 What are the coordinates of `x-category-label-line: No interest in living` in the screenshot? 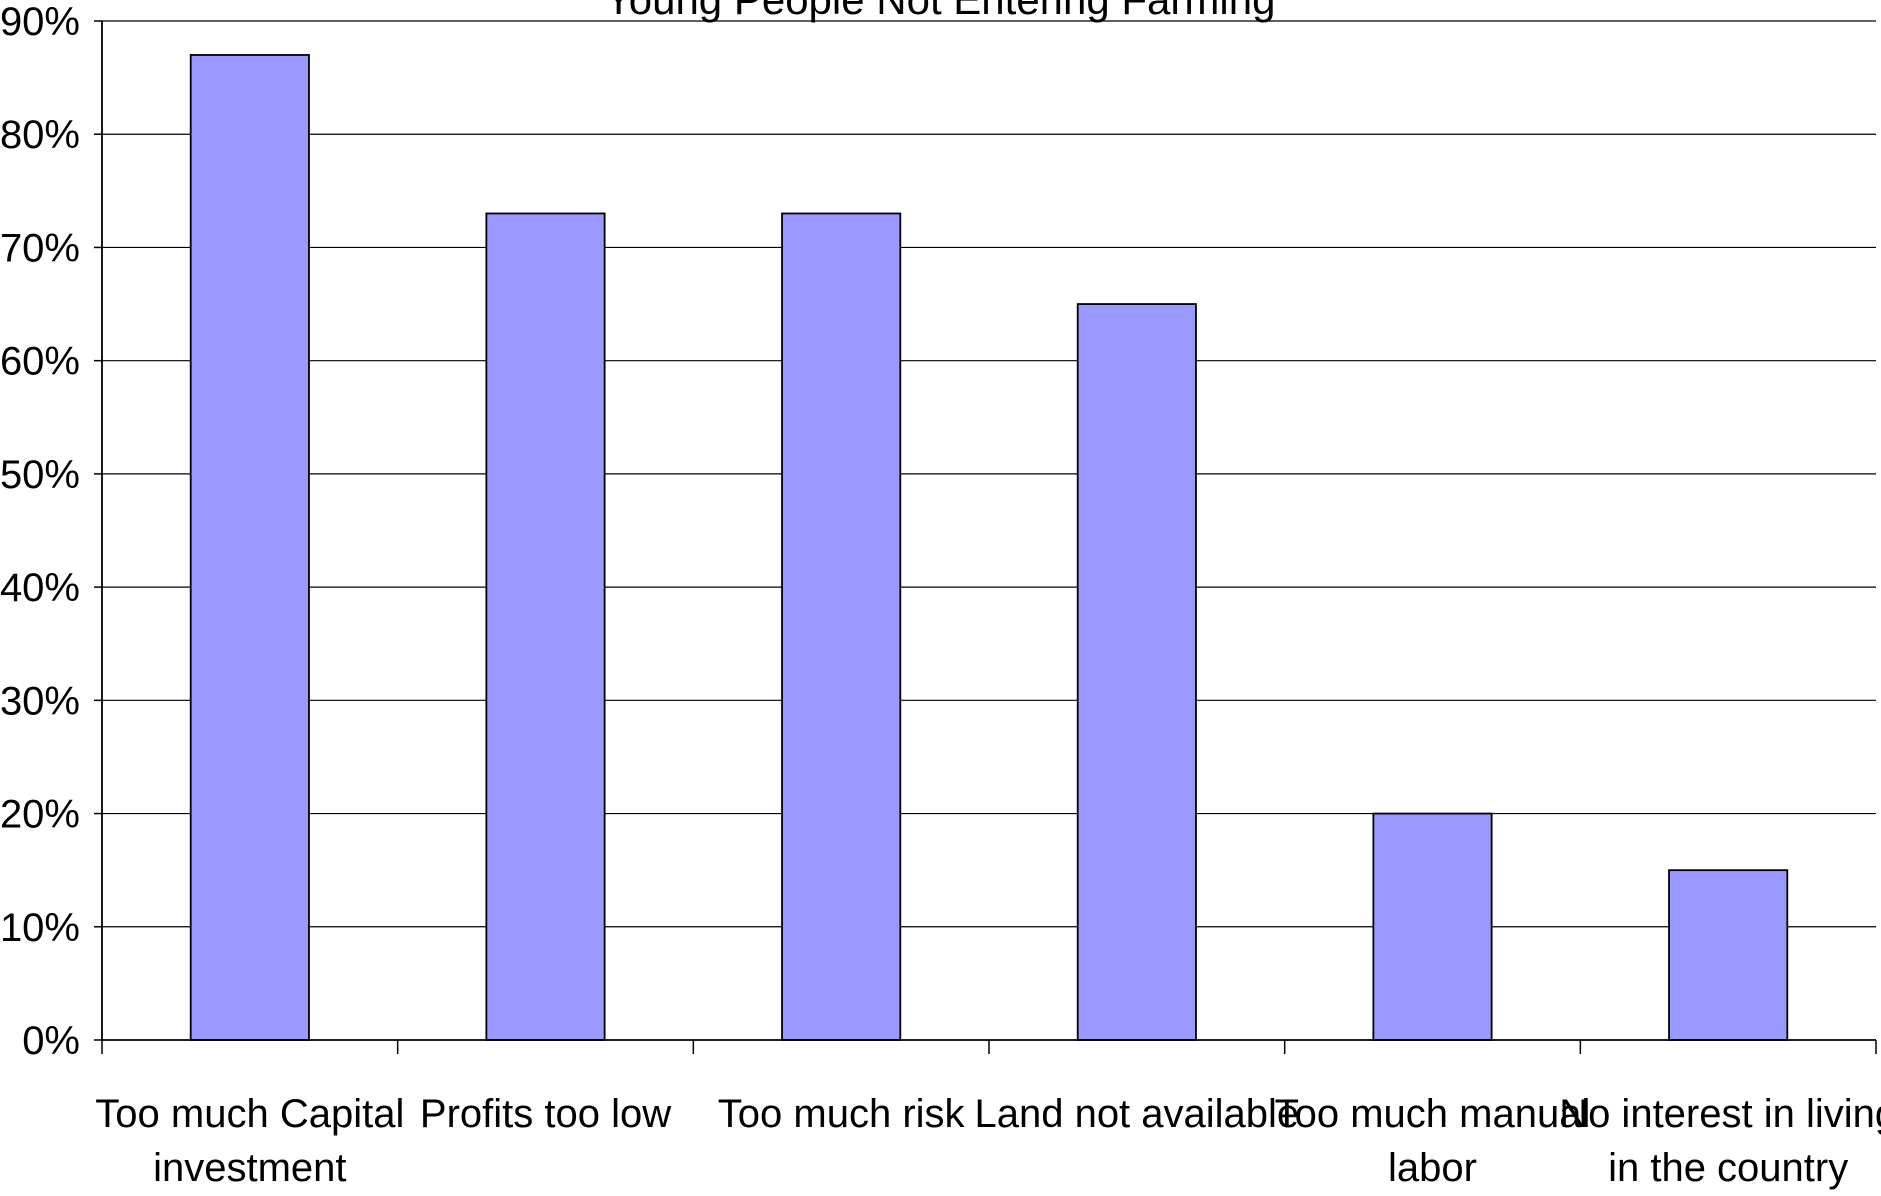 It's located at (1720, 1114).